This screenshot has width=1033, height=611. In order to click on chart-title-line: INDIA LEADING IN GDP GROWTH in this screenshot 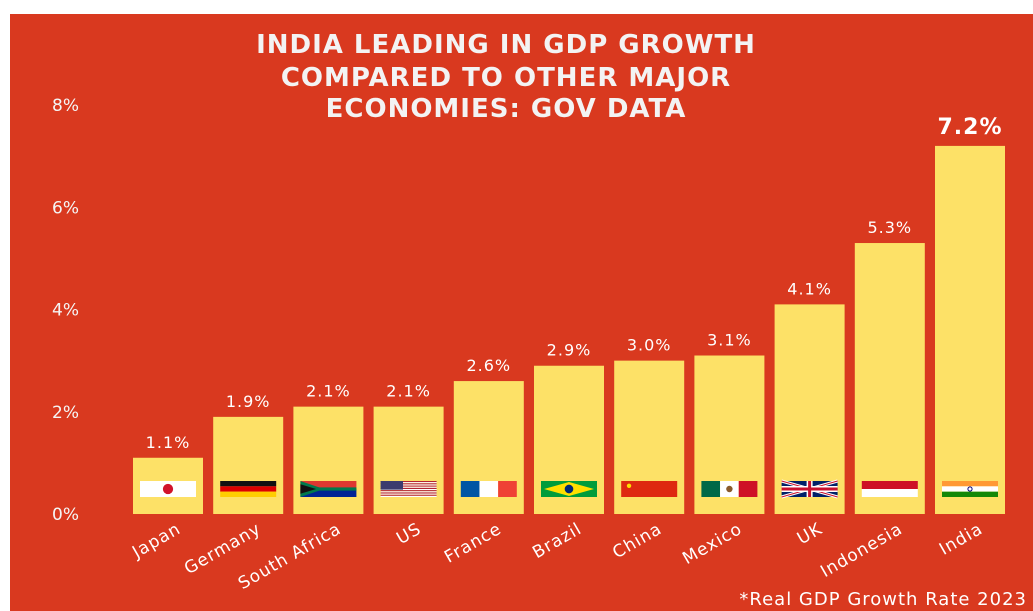, I will do `click(506, 45)`.